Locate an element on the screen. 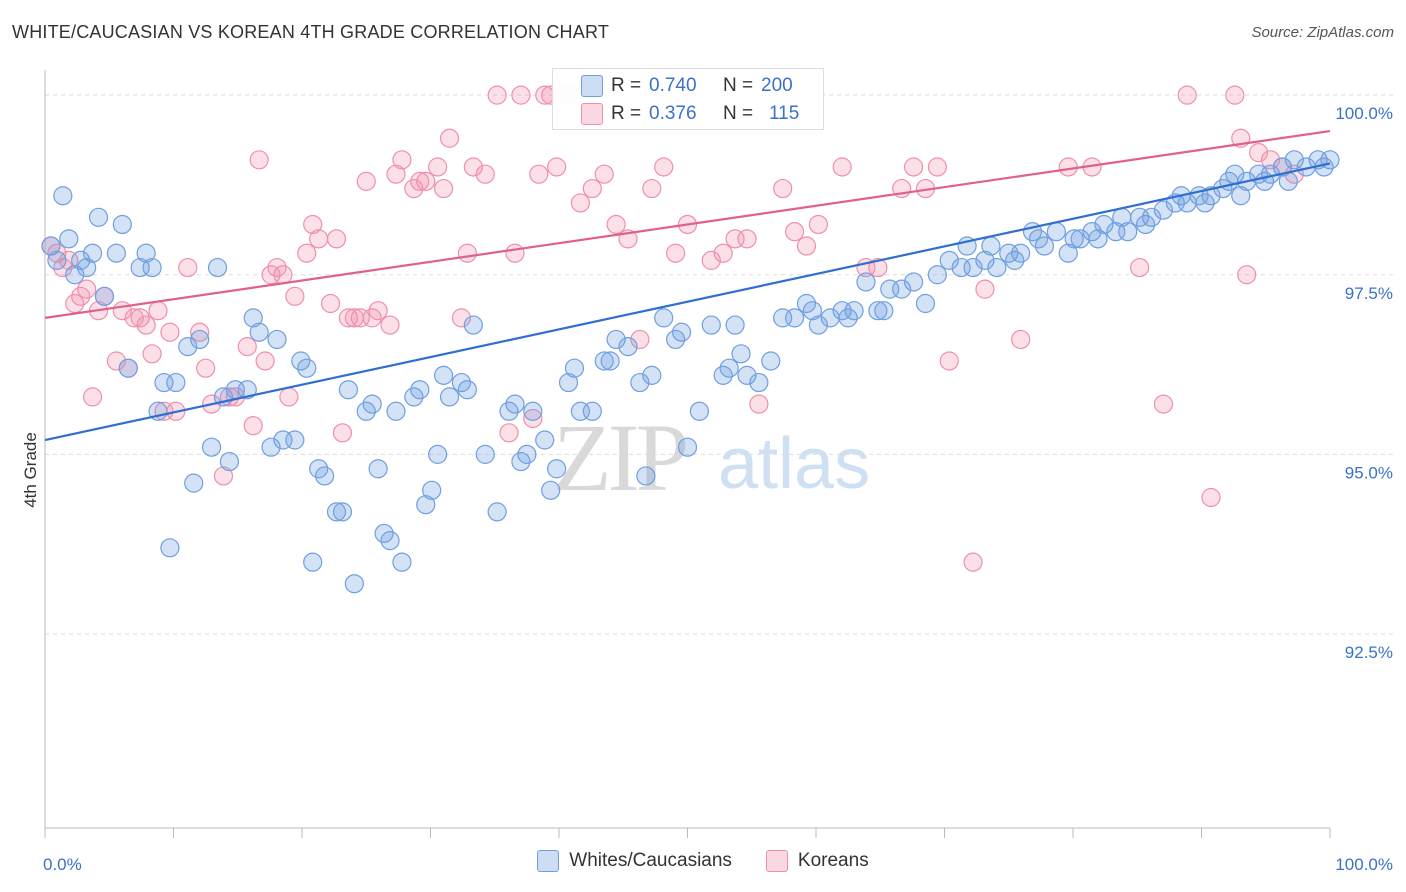 The height and width of the screenshot is (892, 1406). y-axis-label: 4th Grade is located at coordinates (30, 470).